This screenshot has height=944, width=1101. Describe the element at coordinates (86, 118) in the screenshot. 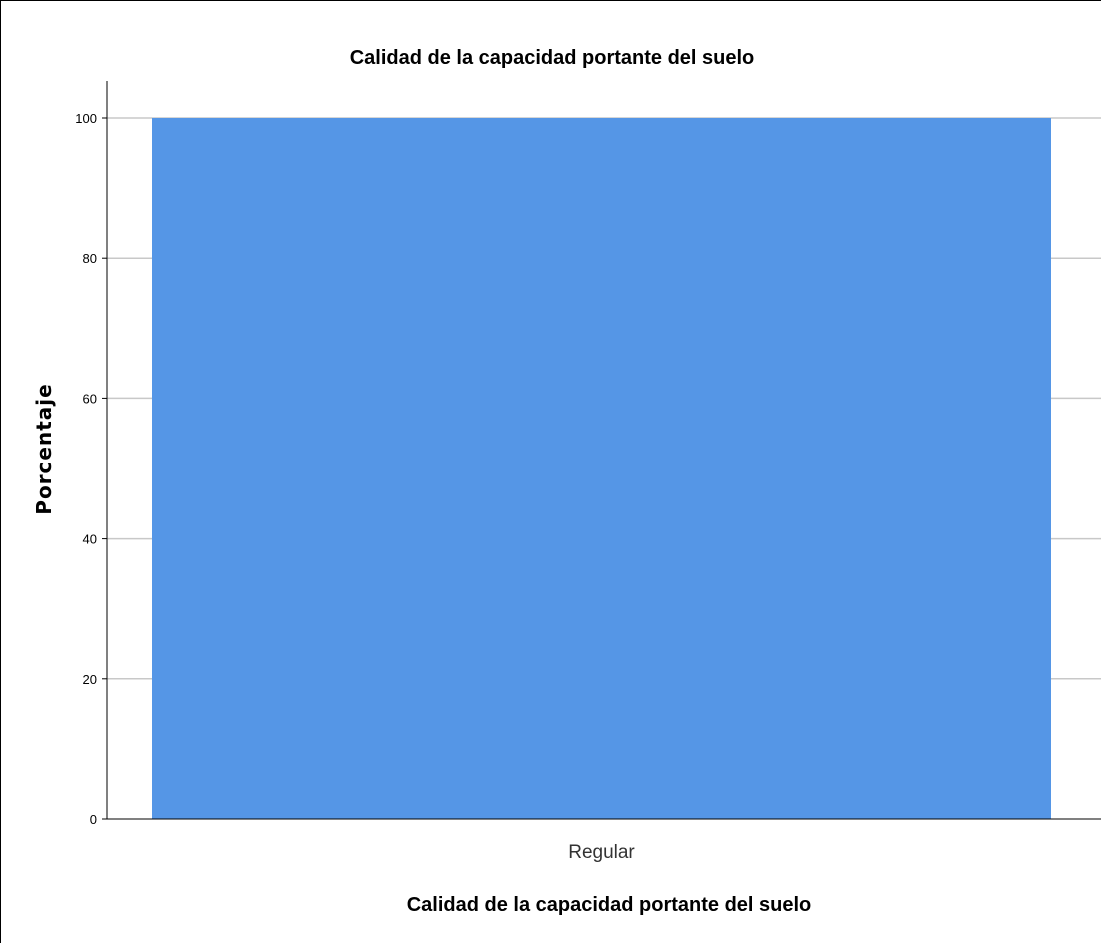

I see `y-tick-label-100: 100` at that location.